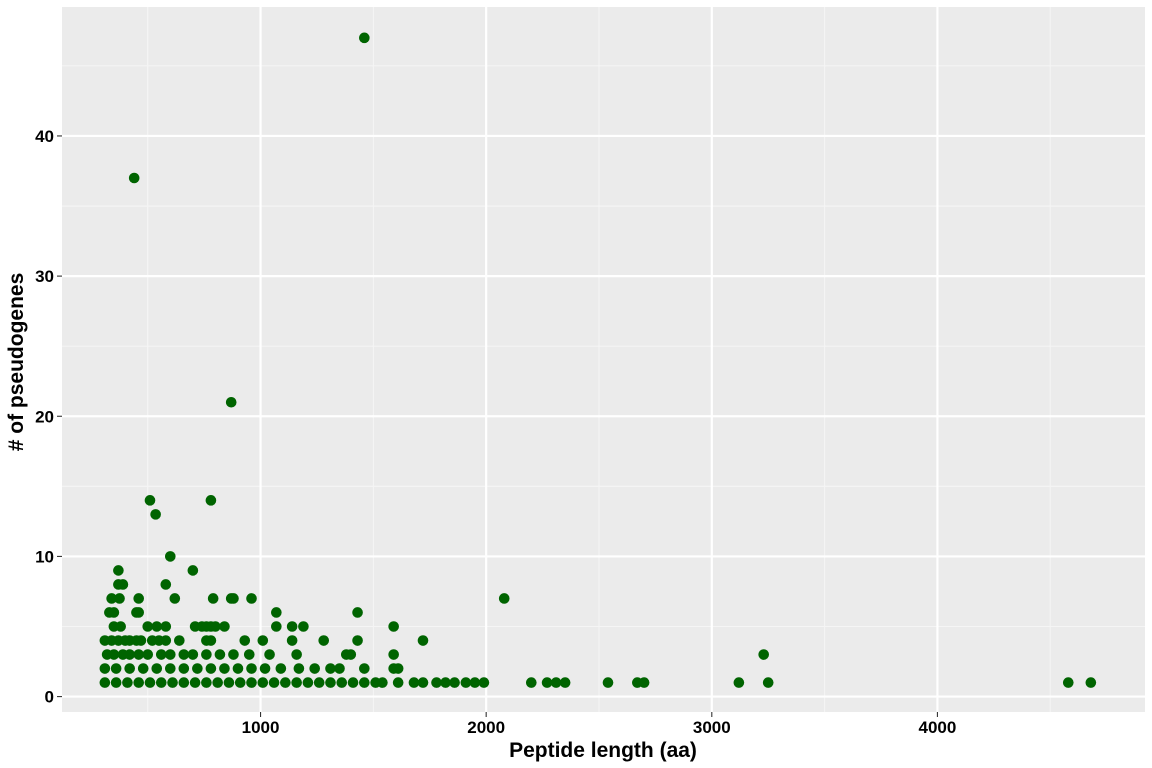 This screenshot has height=768, width=1152. I want to click on y-tick-label: 0, so click(49, 697).